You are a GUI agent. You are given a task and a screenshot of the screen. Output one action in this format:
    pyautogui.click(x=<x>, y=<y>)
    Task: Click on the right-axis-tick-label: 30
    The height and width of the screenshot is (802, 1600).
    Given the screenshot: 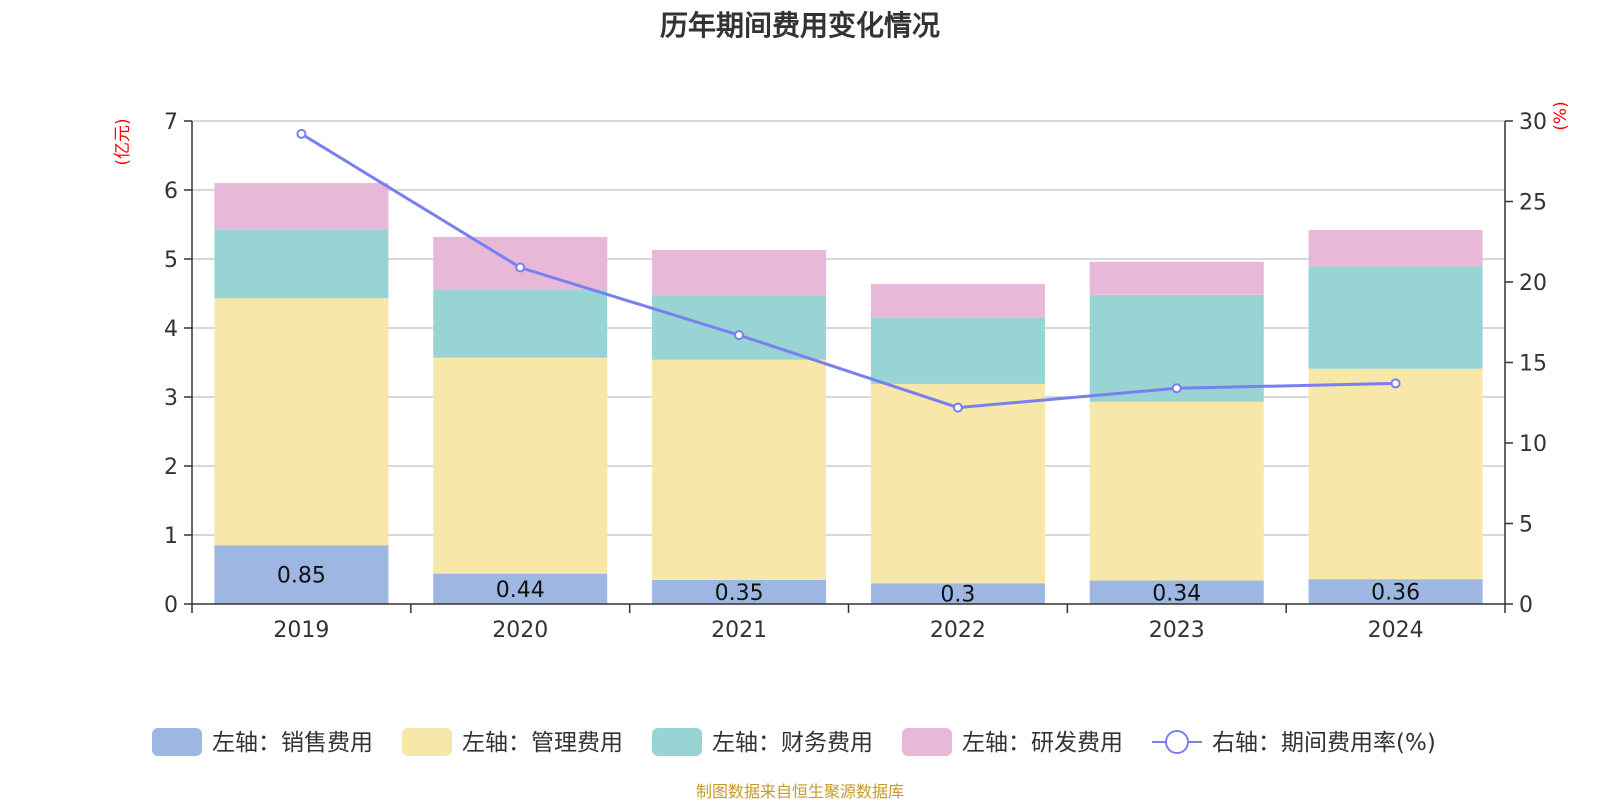 What is the action you would take?
    pyautogui.click(x=1533, y=122)
    